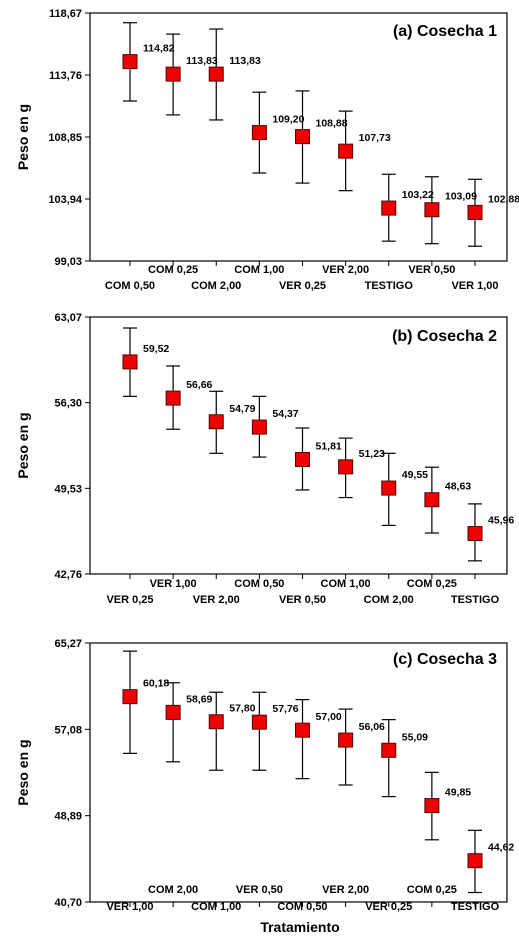 The height and width of the screenshot is (937, 519). What do you see at coordinates (501, 521) in the screenshot?
I see `data-value-label: 45,96` at bounding box center [501, 521].